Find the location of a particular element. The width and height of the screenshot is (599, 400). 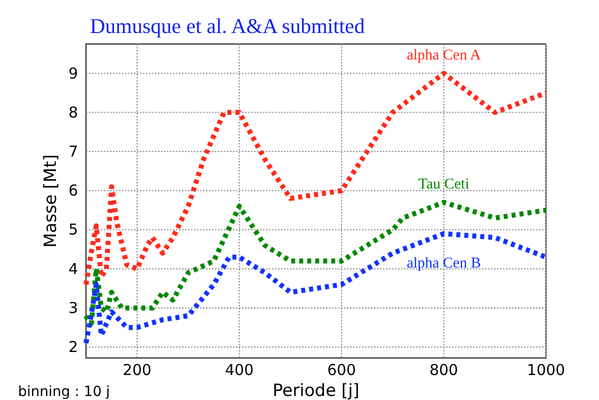

y-tick-label: 6 is located at coordinates (73, 191).